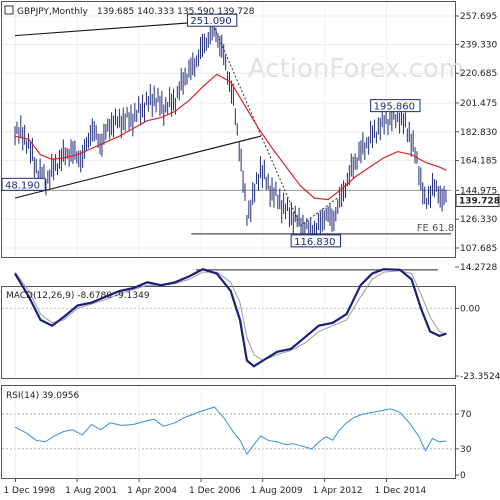  What do you see at coordinates (466, 415) in the screenshot?
I see `rsi-y-tick-label: 70` at bounding box center [466, 415].